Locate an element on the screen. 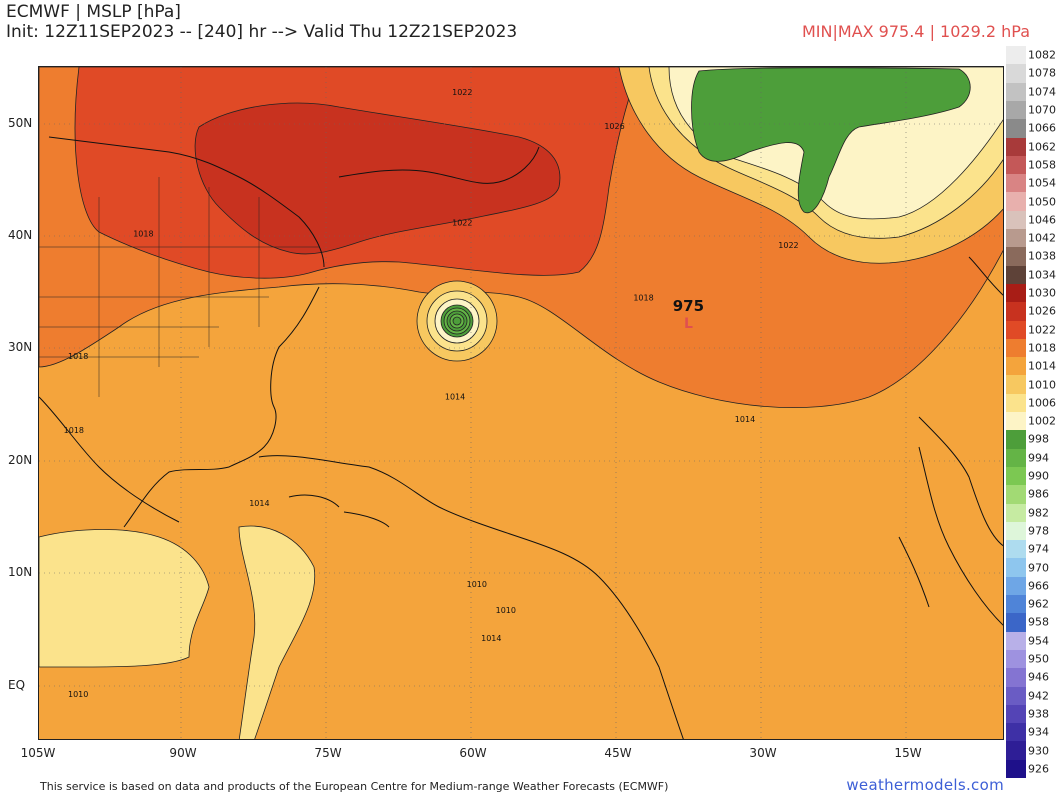 This screenshot has width=1062, height=800. lon-label-75w: 75W is located at coordinates (328, 753).